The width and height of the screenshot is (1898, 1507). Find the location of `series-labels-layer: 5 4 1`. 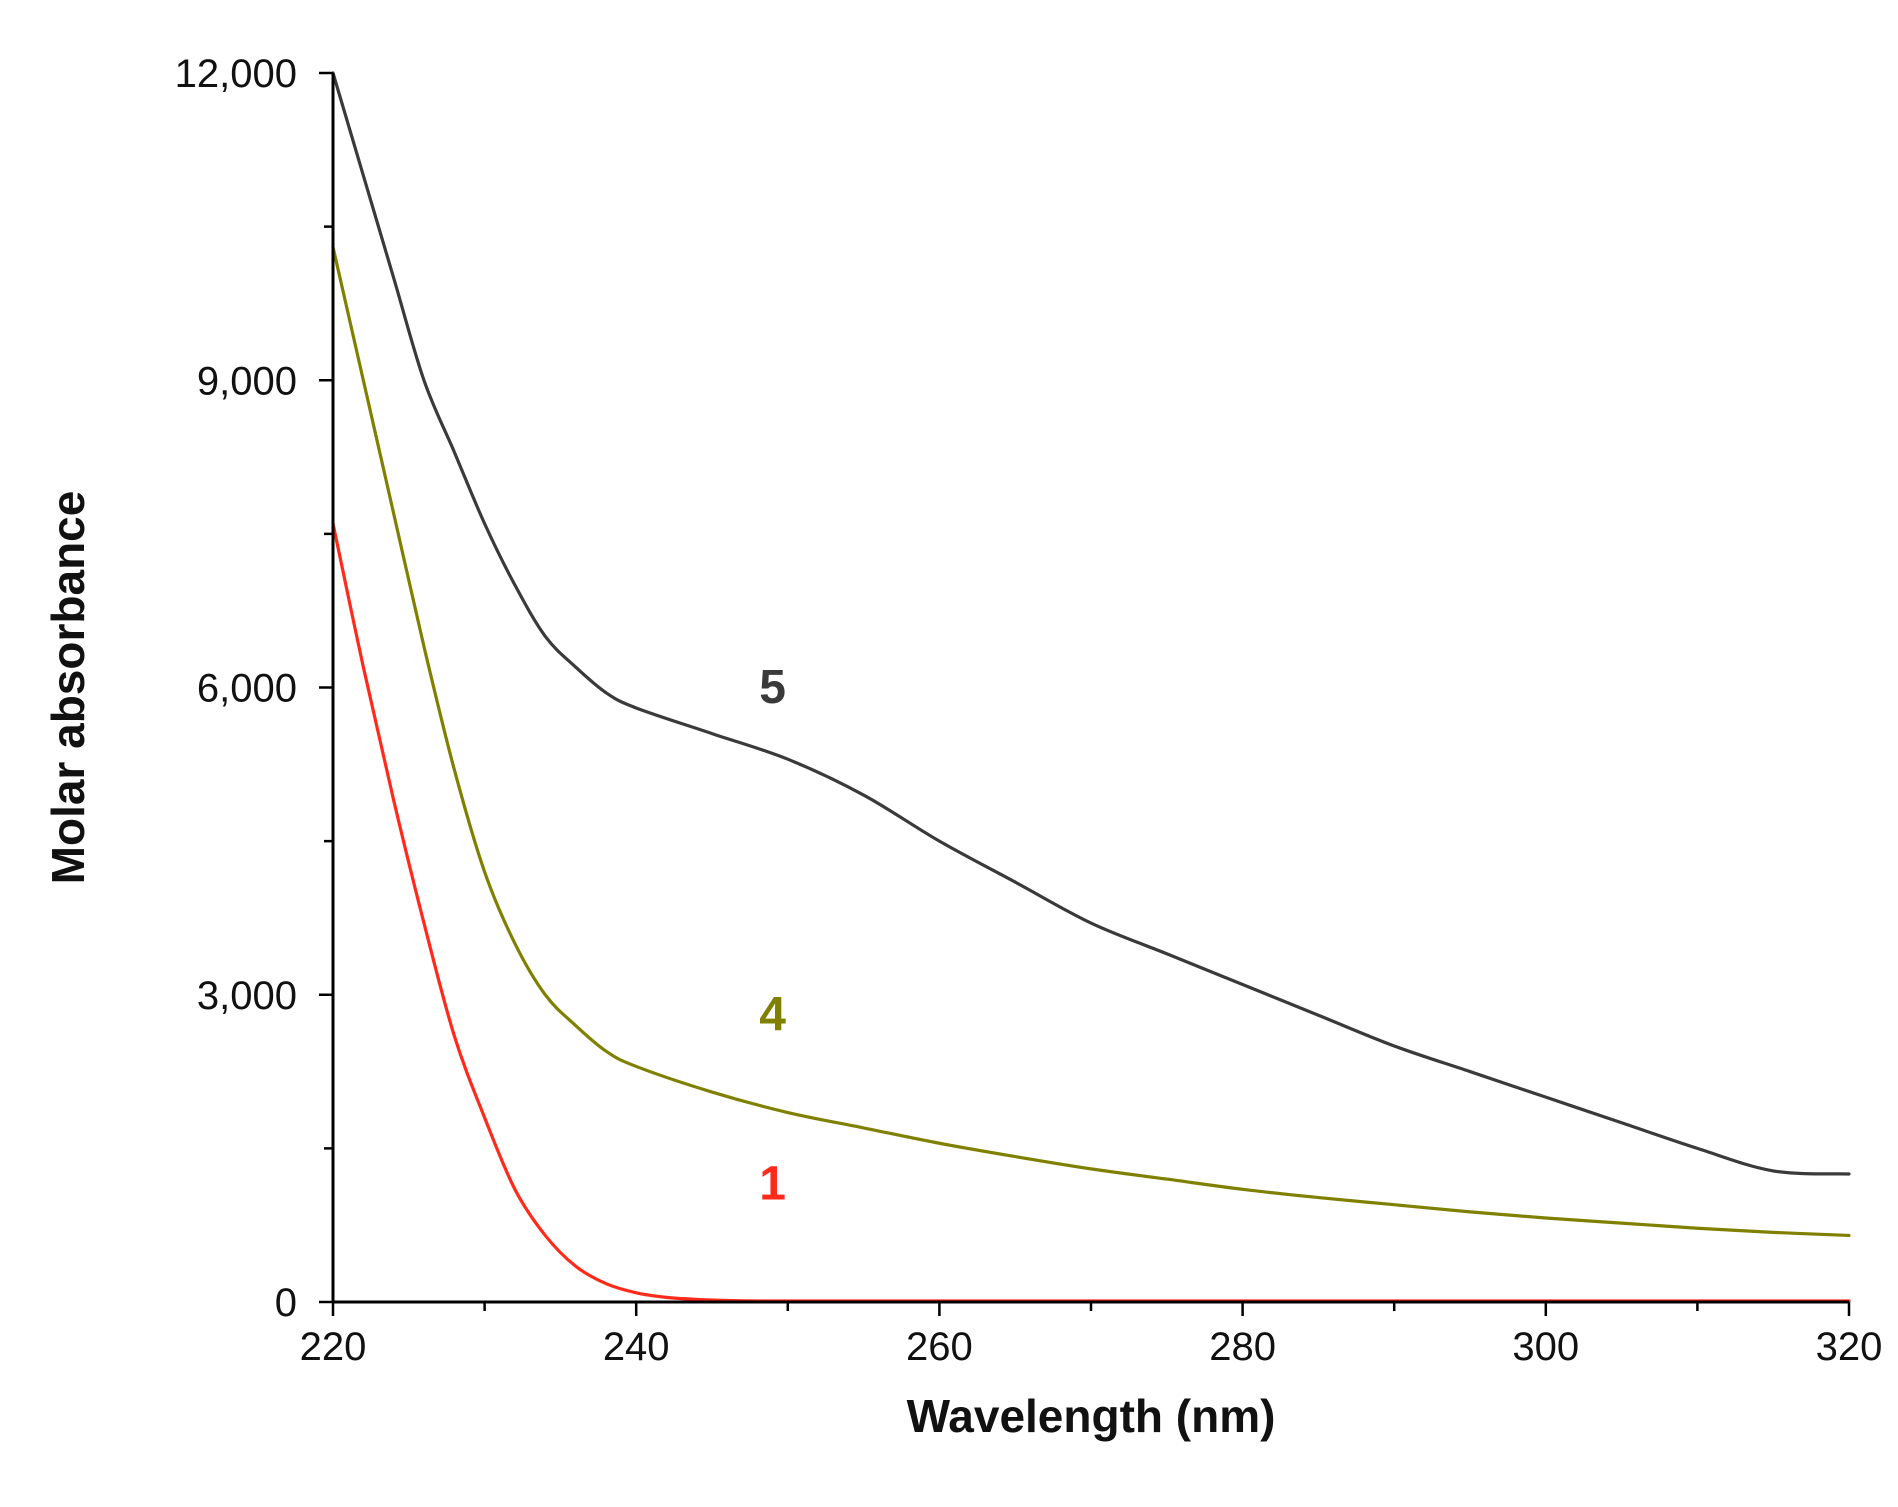

series-labels-layer: 5 4 1 is located at coordinates (772, 936).